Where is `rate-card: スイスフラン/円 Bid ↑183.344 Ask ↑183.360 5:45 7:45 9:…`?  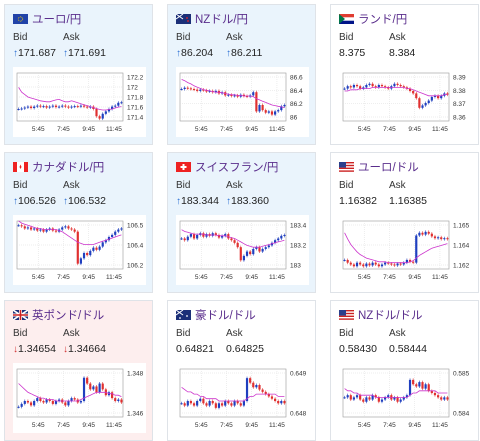 rate-card: スイスフラン/円 Bid ↑183.344 Ask ↑183.360 5:45 7:45 9:… is located at coordinates (241, 222).